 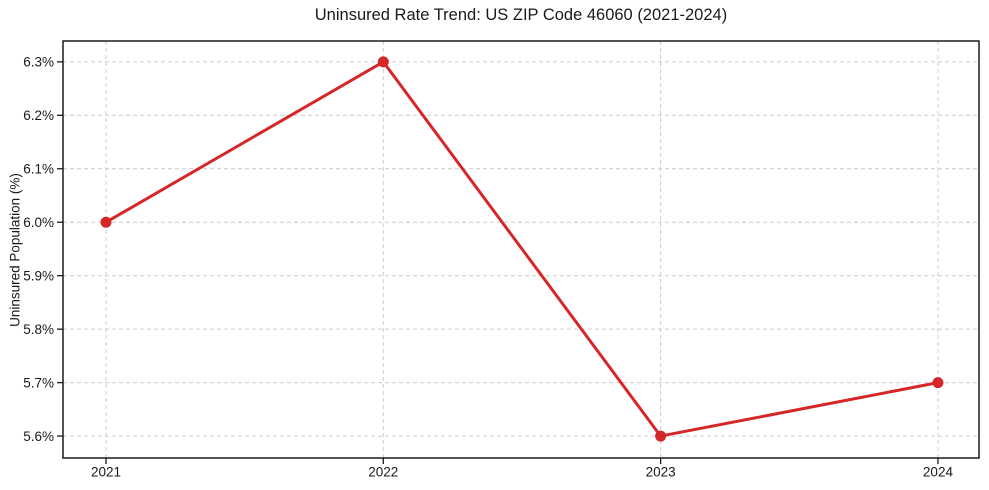 What do you see at coordinates (38, 168) in the screenshot?
I see `y-tick-label: 6.1%` at bounding box center [38, 168].